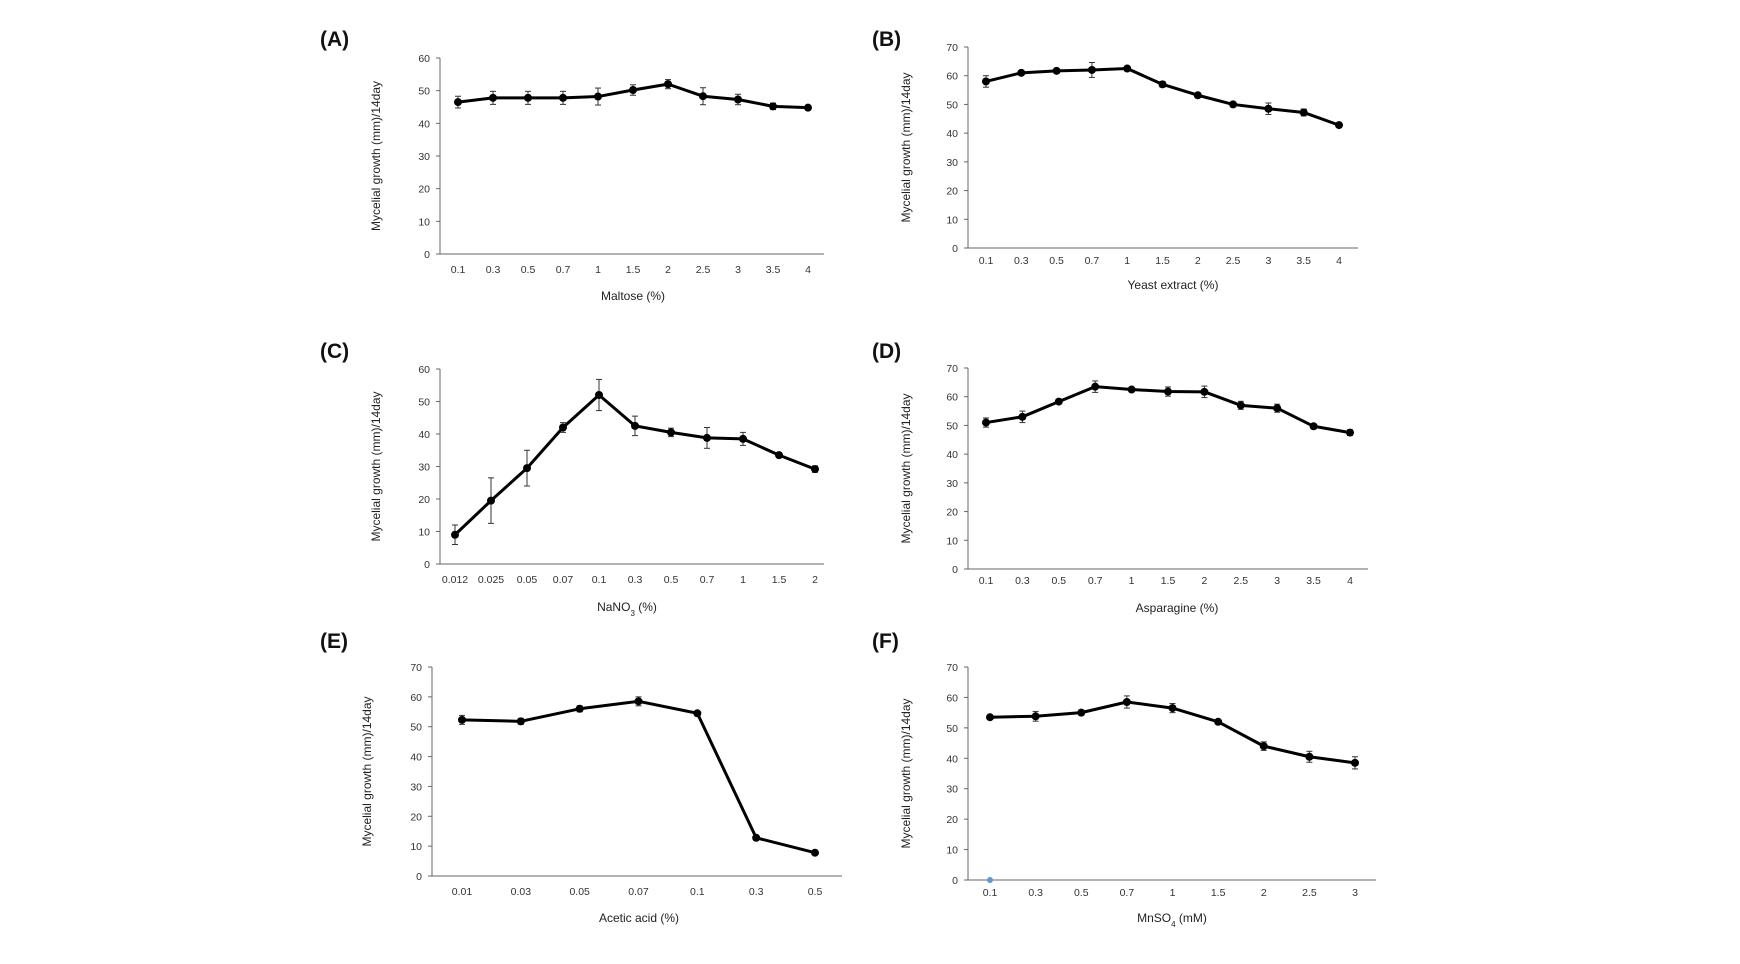 This screenshot has width=1740, height=964. Describe the element at coordinates (639, 918) in the screenshot. I see `x-axis-title: Acetic acid (%)` at that location.